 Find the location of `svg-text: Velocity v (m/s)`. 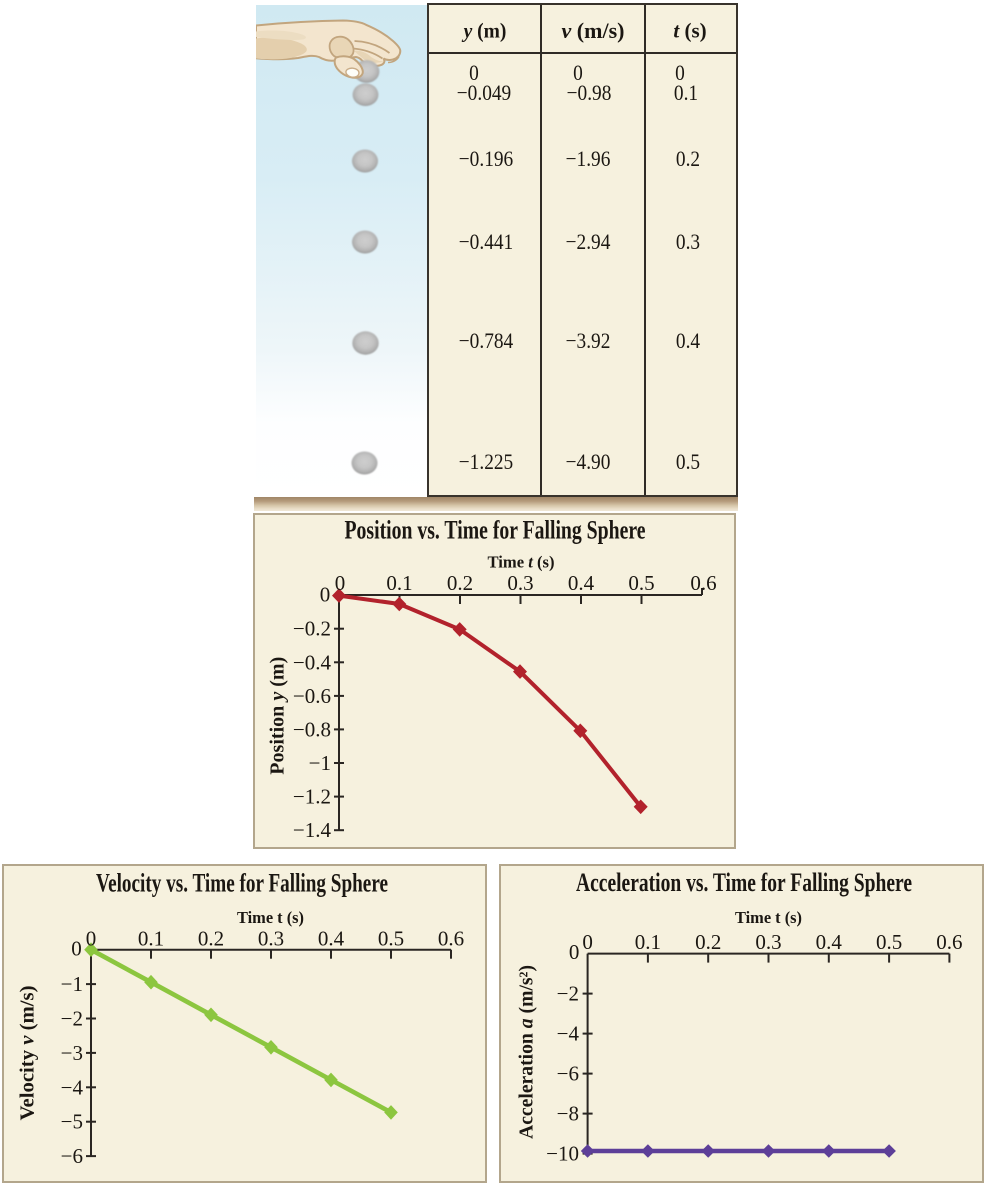

svg-text: Velocity v (m/s) is located at coordinates (28, 1053).